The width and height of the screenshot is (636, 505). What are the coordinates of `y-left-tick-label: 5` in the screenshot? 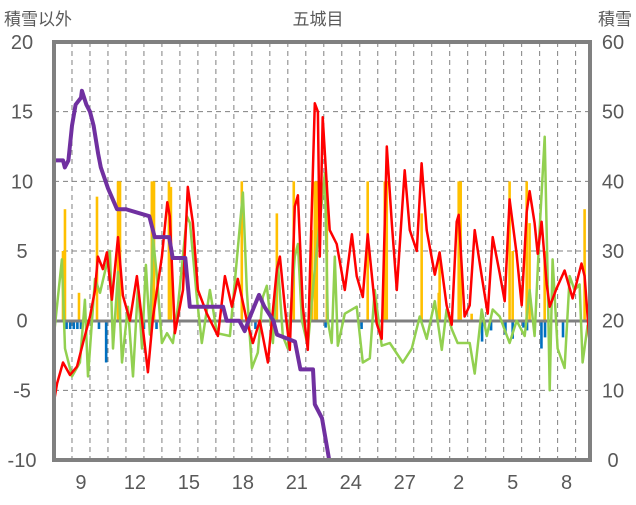 It's located at (21, 252).